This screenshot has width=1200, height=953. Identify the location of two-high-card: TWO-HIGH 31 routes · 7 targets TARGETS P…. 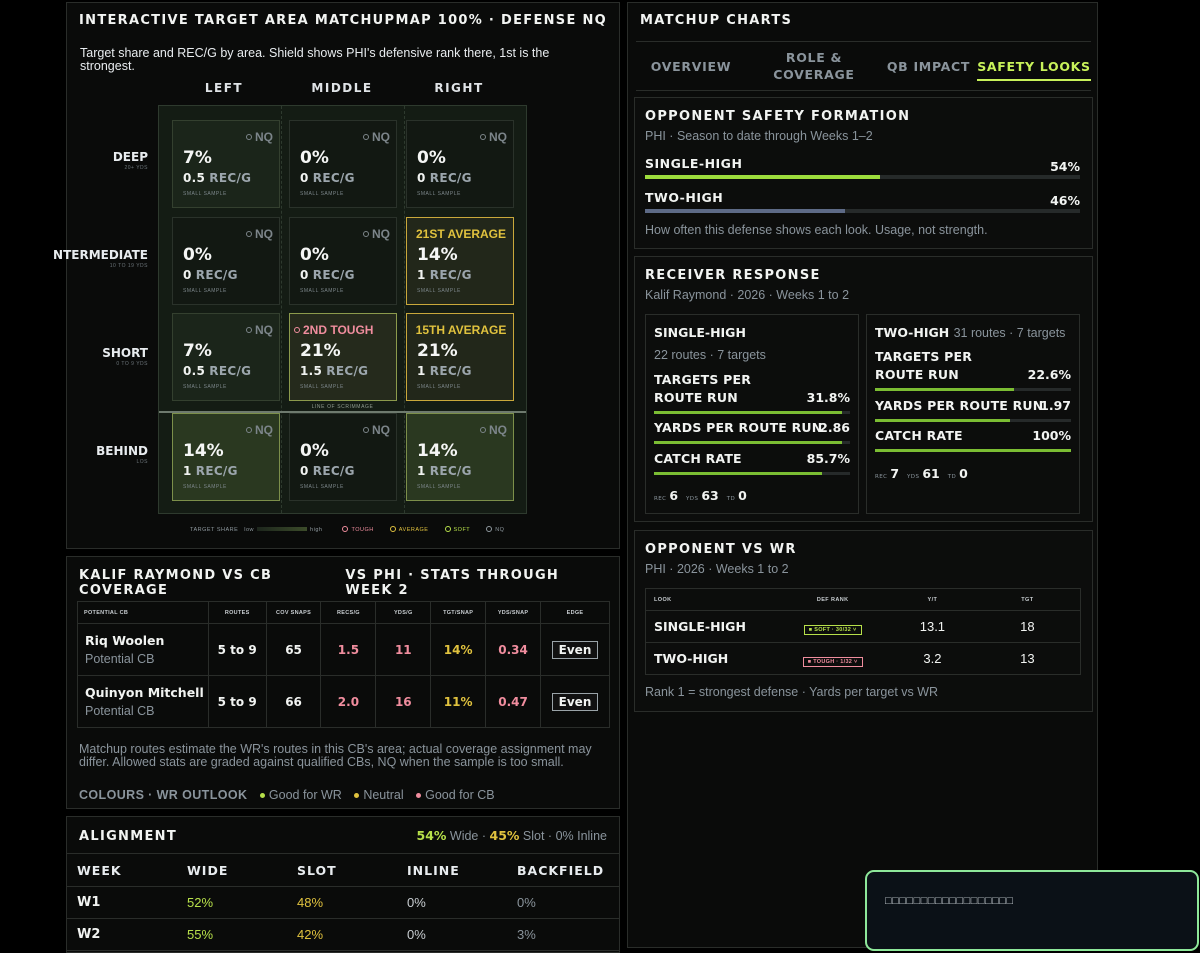
(973, 414).